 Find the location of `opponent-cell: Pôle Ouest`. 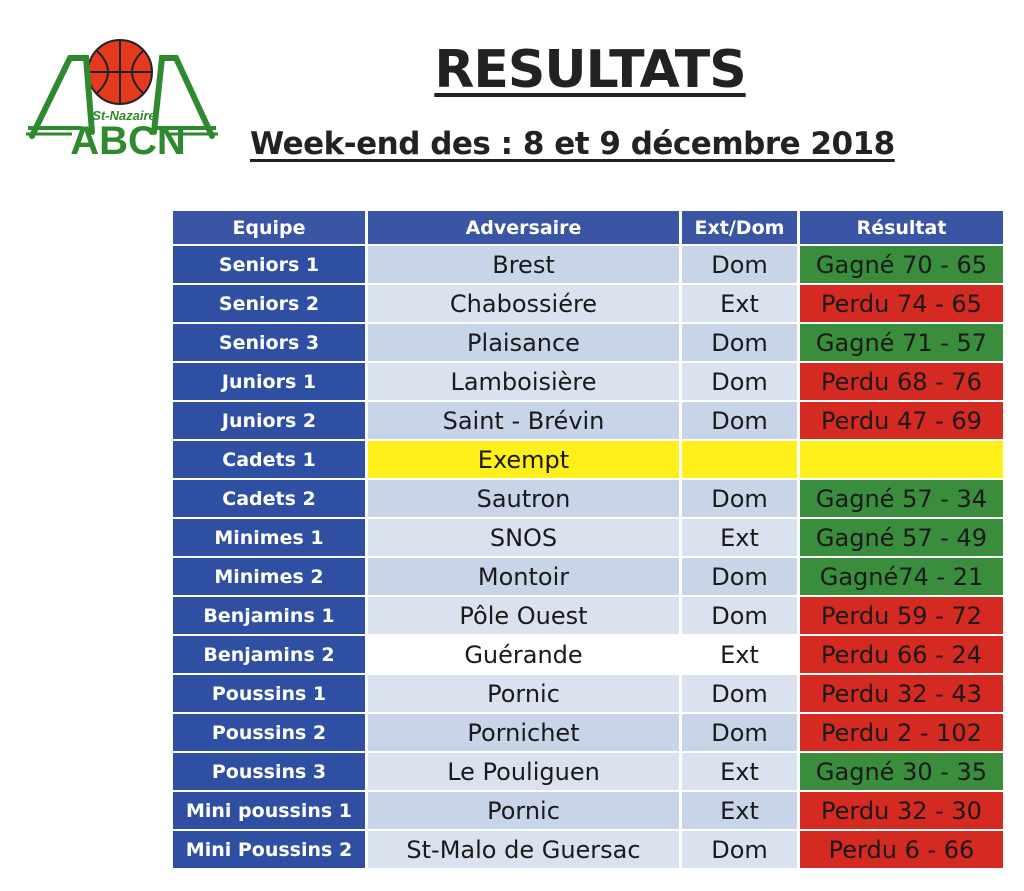

opponent-cell: Pôle Ouest is located at coordinates (523, 615).